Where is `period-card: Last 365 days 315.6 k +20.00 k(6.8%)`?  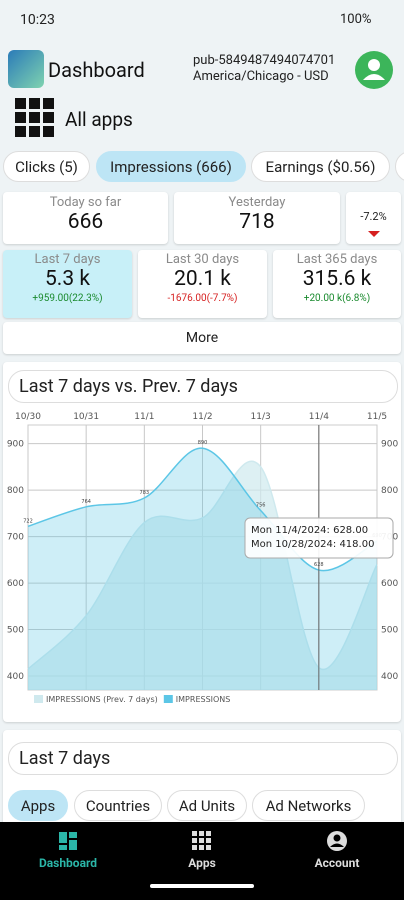
period-card: Last 365 days 315.6 k +20.00 k(6.8%) is located at coordinates (337, 284).